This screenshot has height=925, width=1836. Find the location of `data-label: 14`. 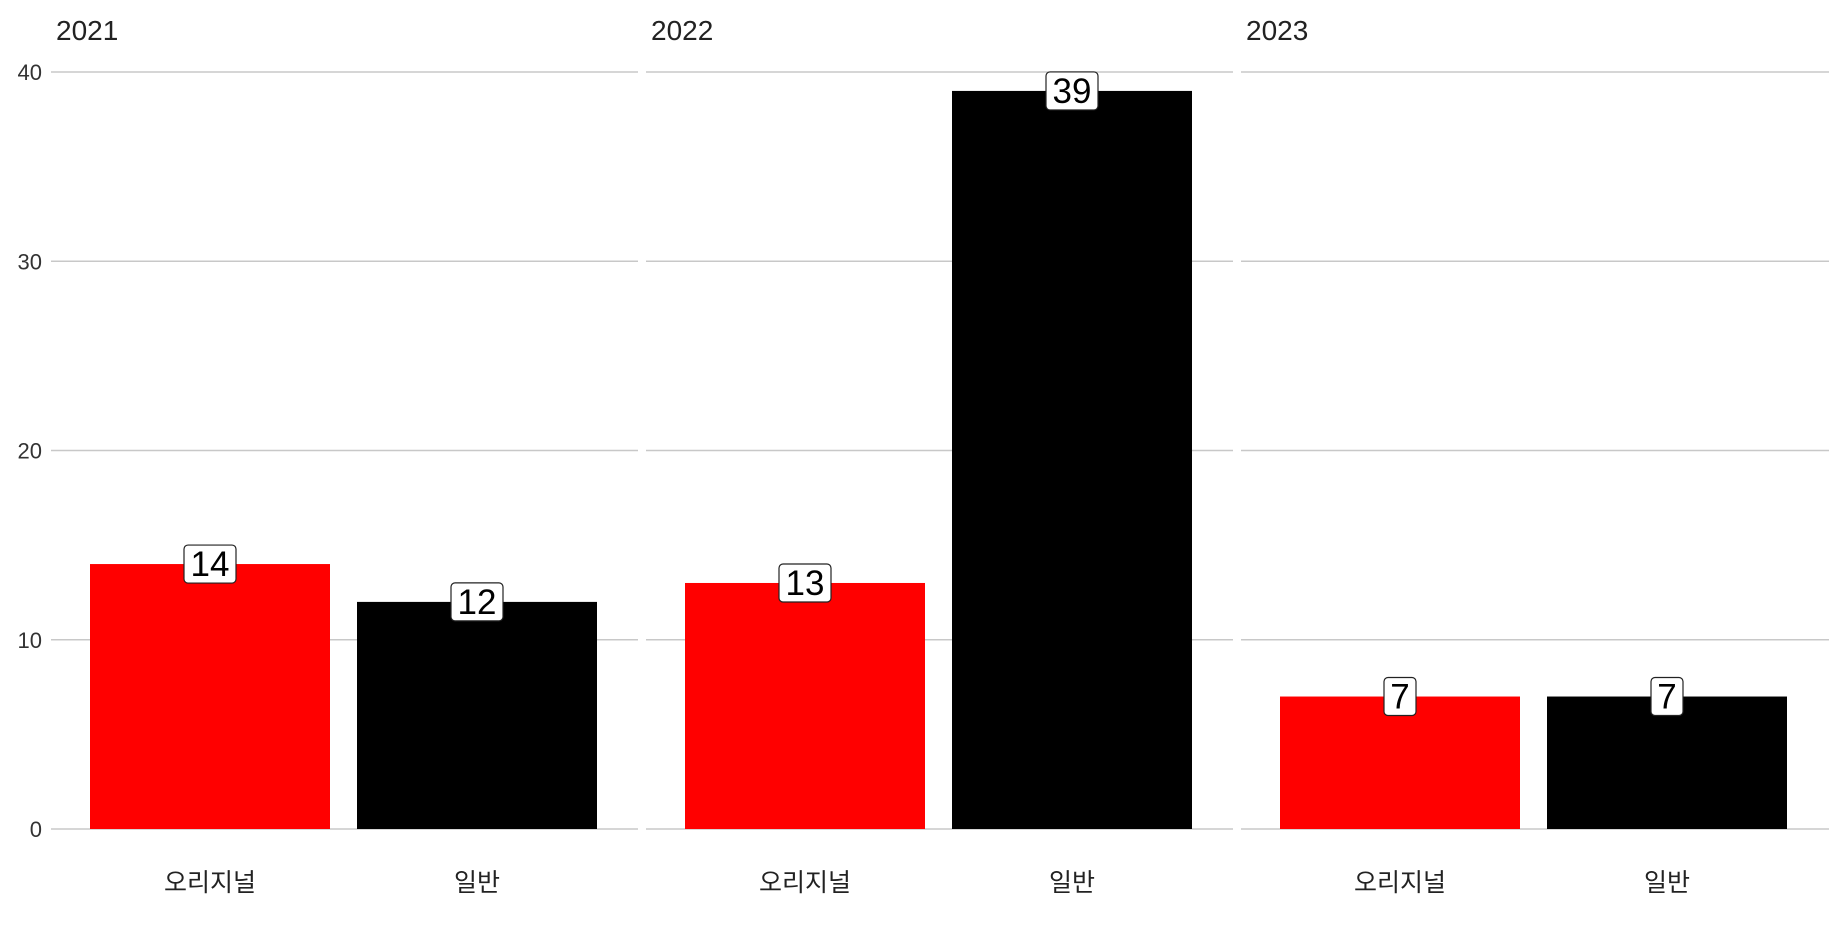

data-label: 14 is located at coordinates (210, 564).